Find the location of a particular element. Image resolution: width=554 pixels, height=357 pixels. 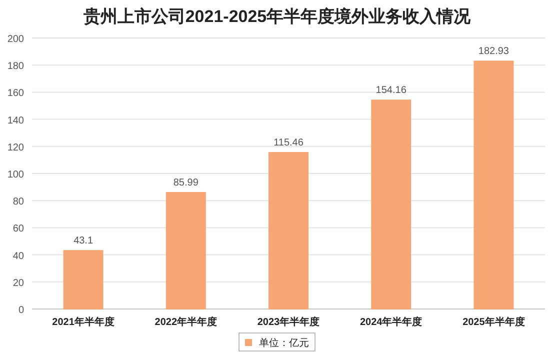

x-tick-label: 2022年半年度 is located at coordinates (186, 322).